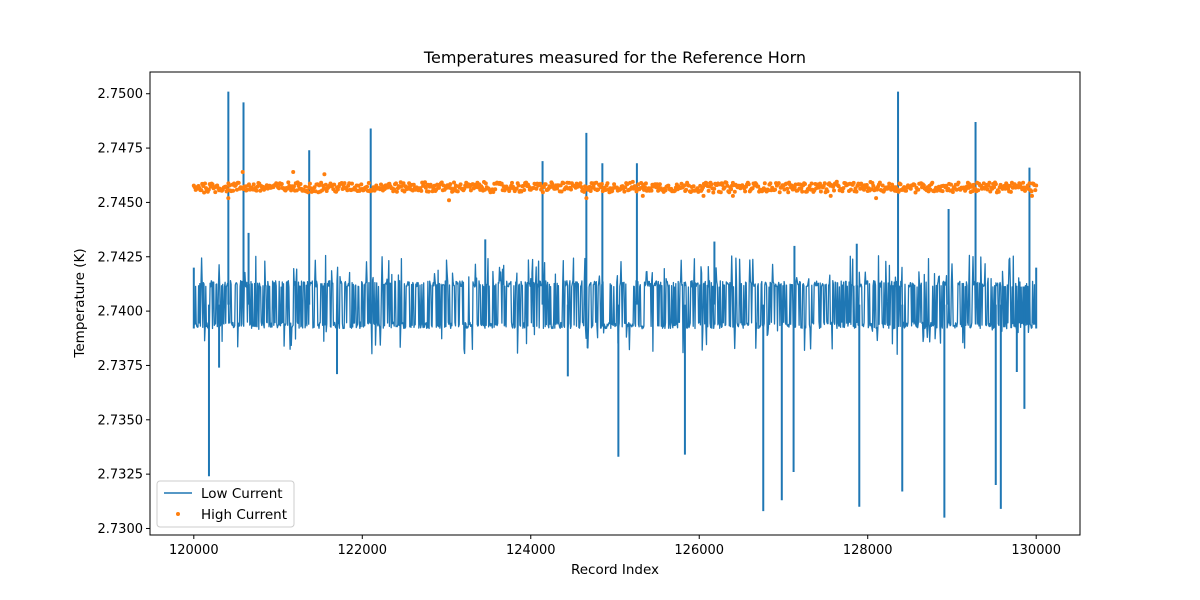  Describe the element at coordinates (121, 420) in the screenshot. I see `y-tick-label: 2.7350` at that location.